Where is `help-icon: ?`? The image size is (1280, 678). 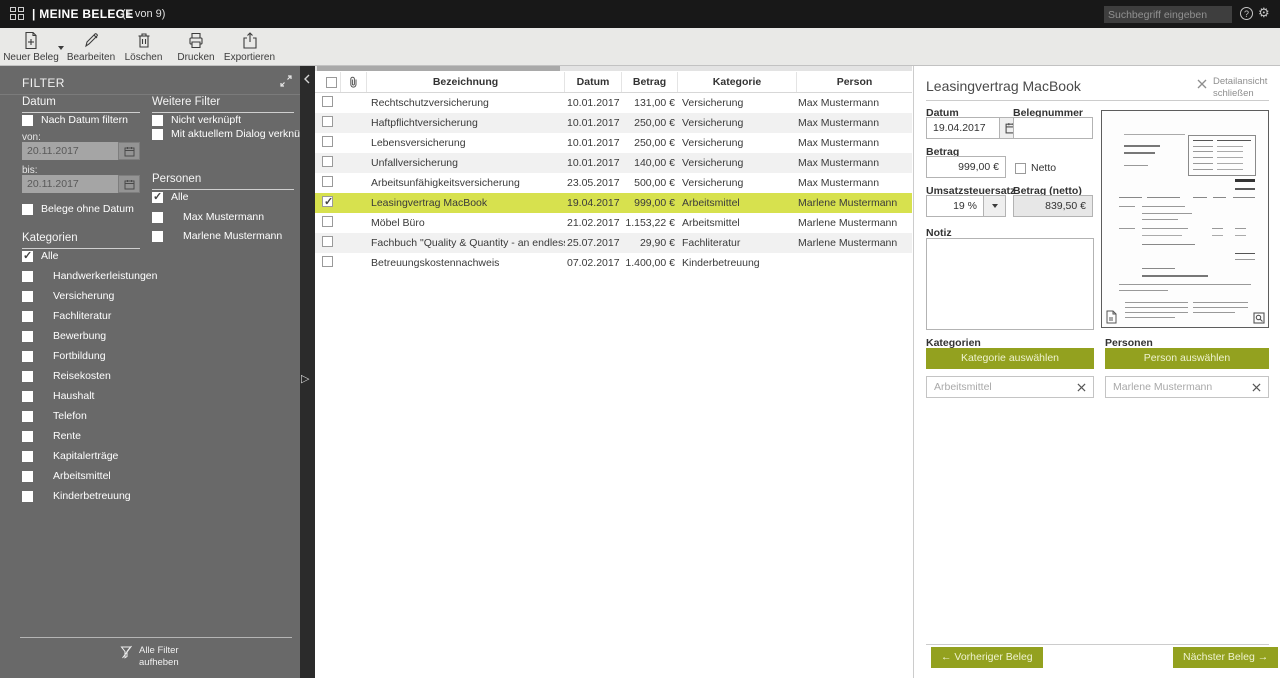 help-icon: ? is located at coordinates (1246, 13).